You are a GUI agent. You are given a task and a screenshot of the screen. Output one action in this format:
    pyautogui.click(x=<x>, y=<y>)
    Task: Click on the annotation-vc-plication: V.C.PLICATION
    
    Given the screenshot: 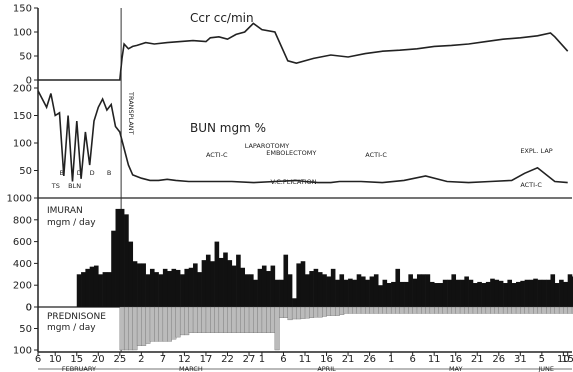 What is the action you would take?
    pyautogui.click(x=294, y=182)
    